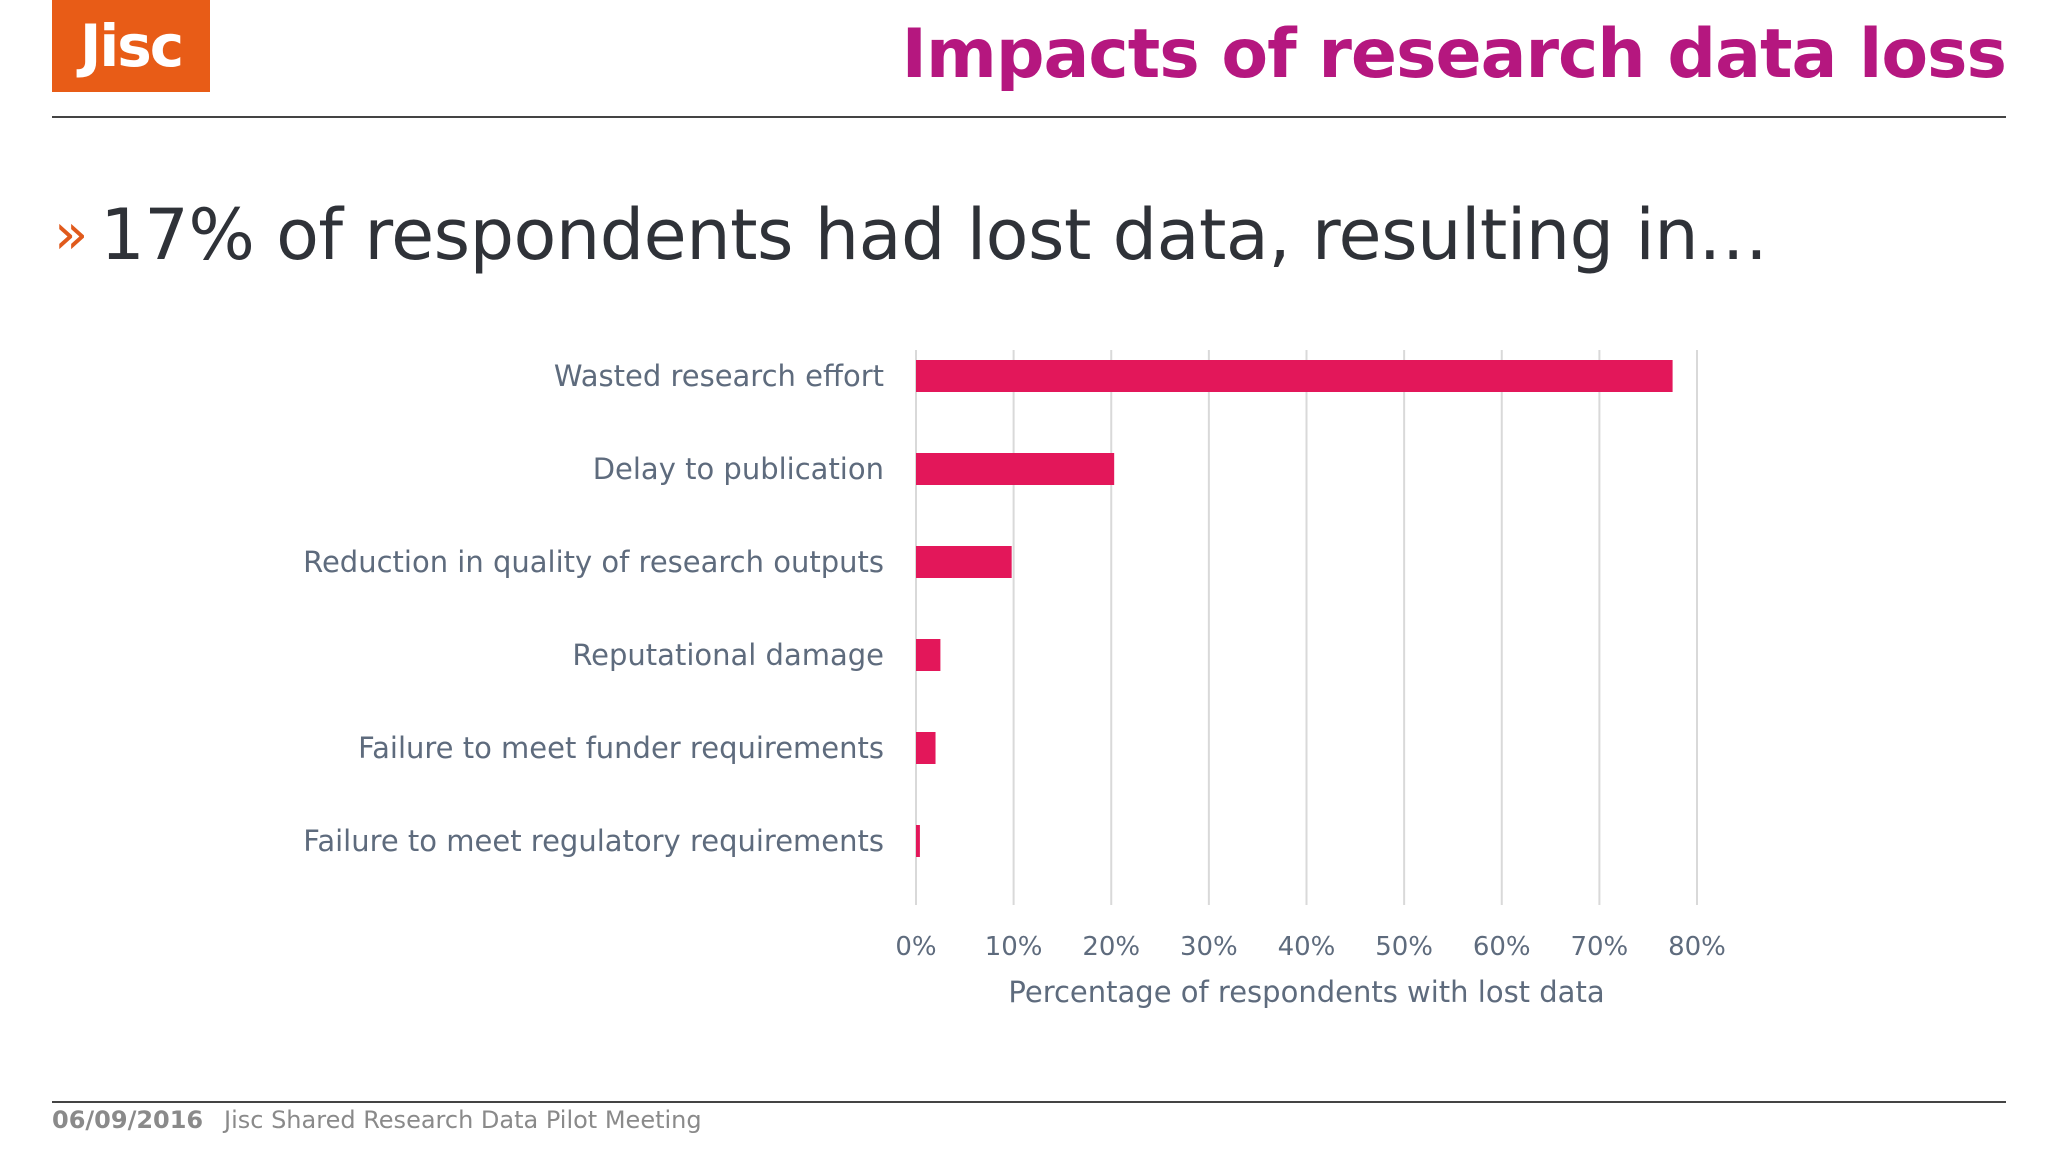 This screenshot has width=2048, height=1152. I want to click on category-label: Failure to meet funder requirements, so click(621, 748).